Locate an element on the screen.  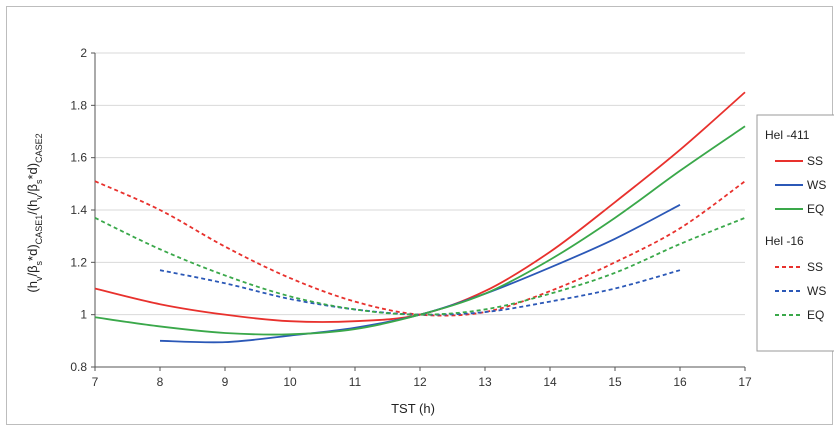
x-tick-label-2: 9 is located at coordinates (225, 382).